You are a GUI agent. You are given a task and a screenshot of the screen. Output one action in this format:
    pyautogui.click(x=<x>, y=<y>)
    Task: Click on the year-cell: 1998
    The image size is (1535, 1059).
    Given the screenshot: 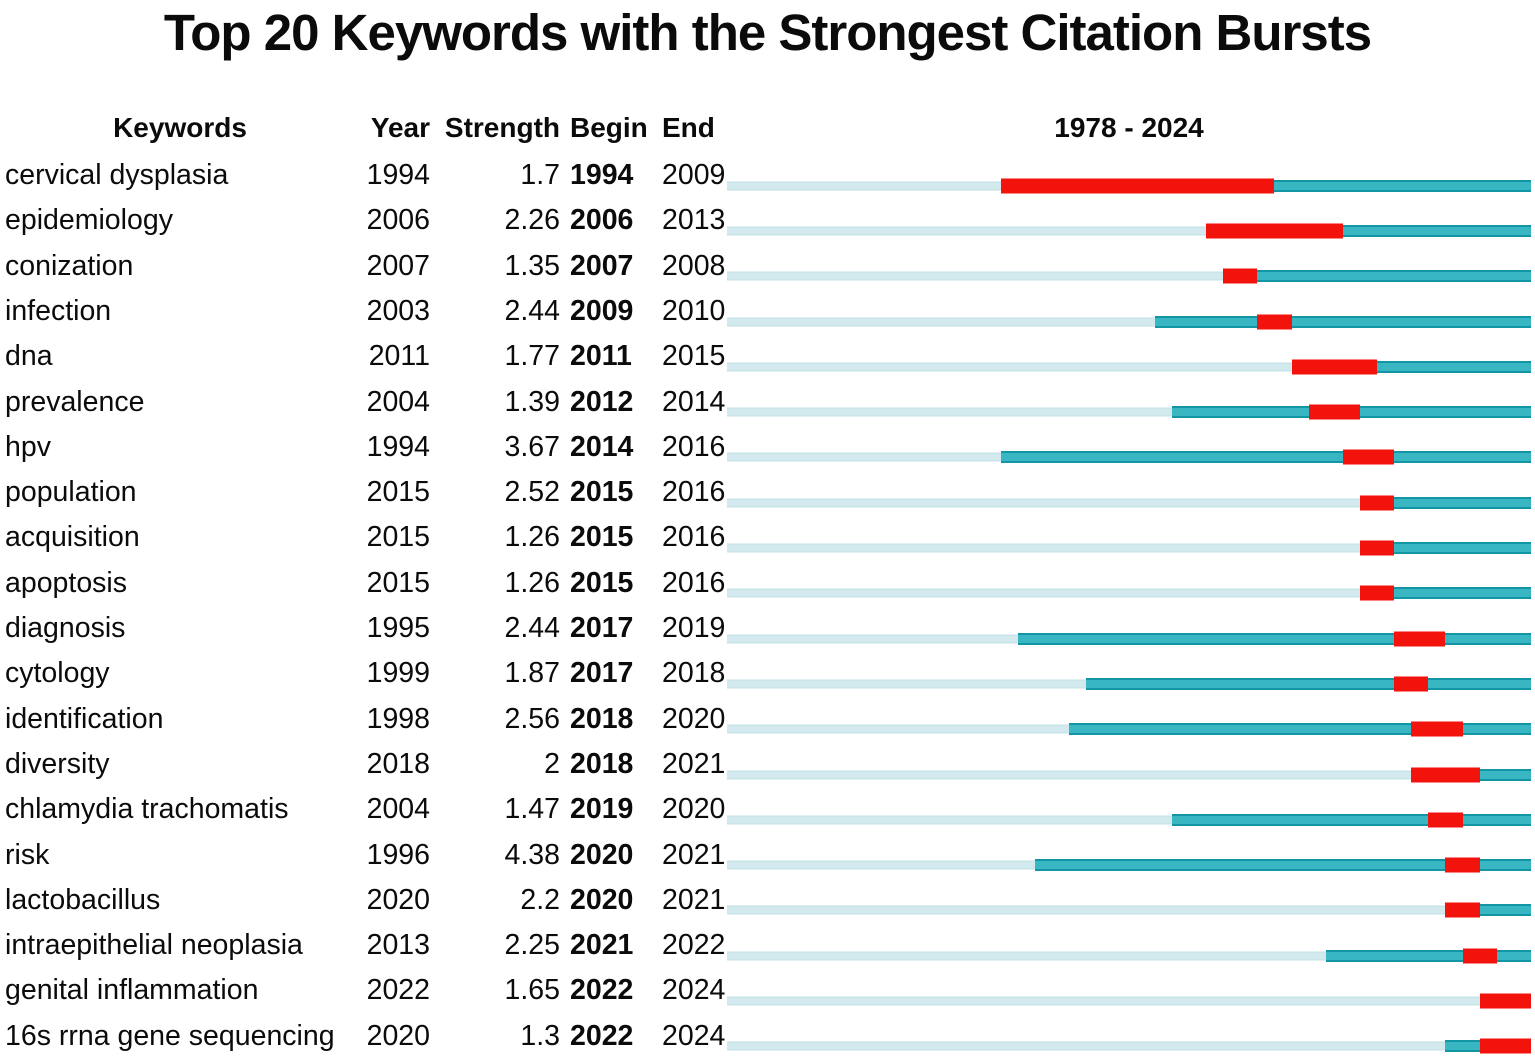 What is the action you would take?
    pyautogui.click(x=398, y=718)
    